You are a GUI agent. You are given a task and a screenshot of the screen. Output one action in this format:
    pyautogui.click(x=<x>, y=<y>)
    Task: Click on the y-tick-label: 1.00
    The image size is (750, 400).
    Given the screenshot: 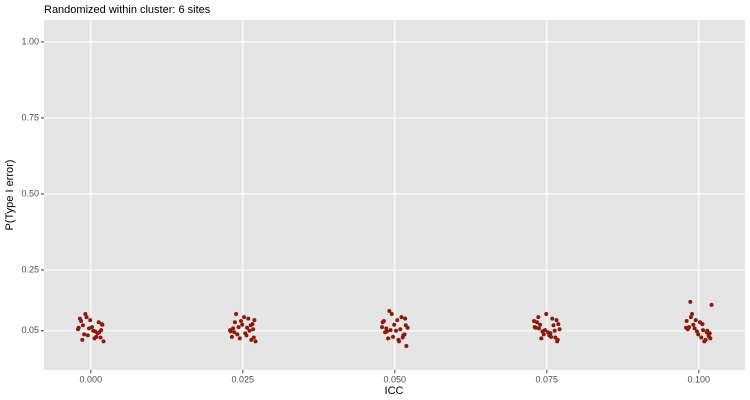 What is the action you would take?
    pyautogui.click(x=30, y=41)
    